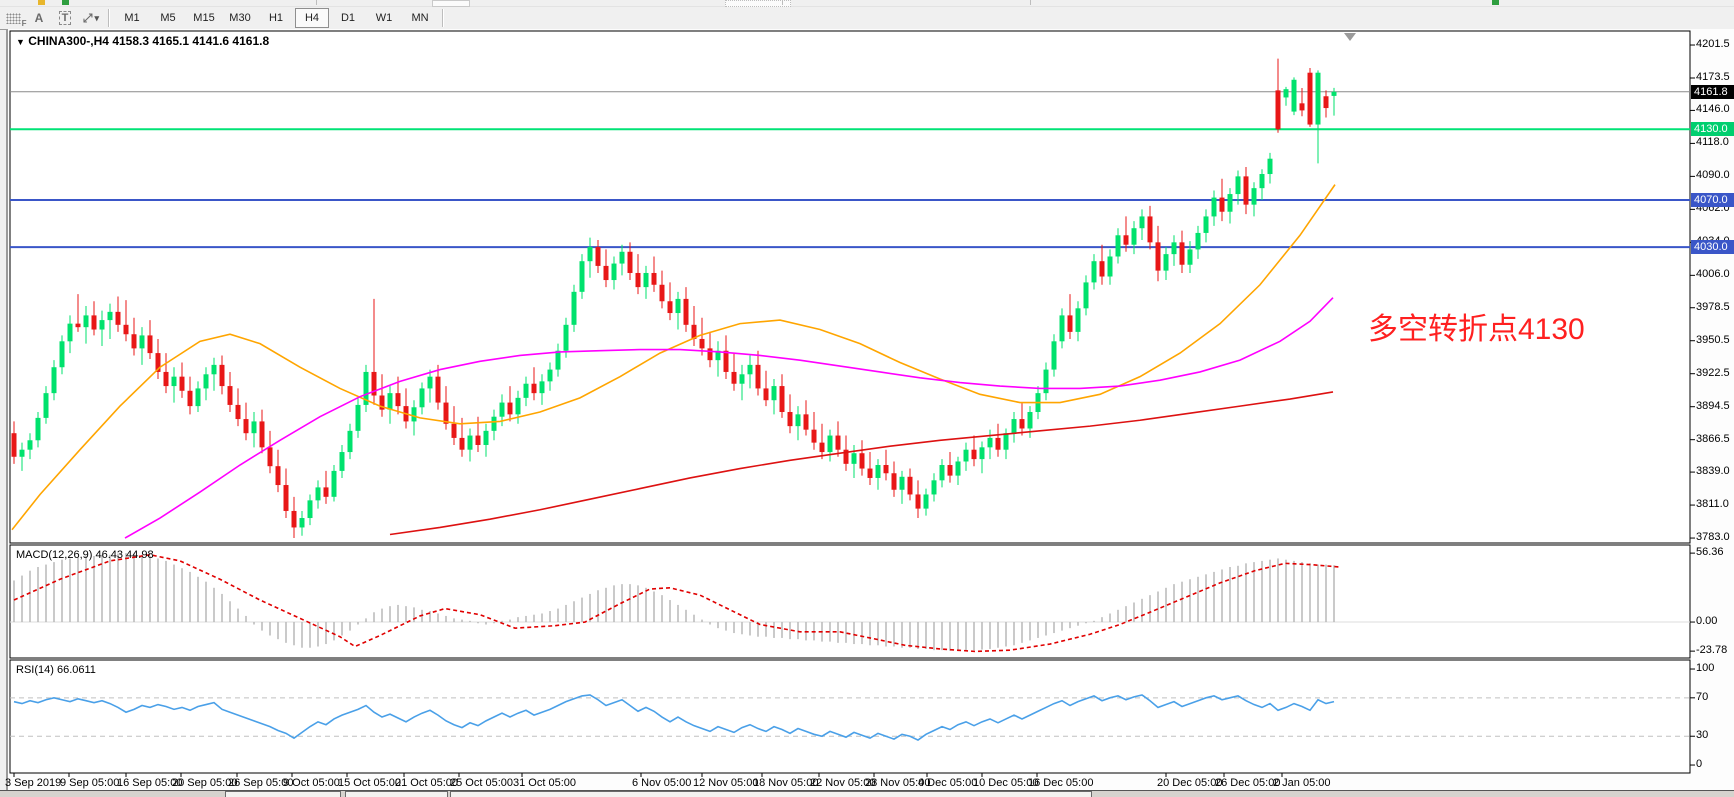 The height and width of the screenshot is (797, 1734). What do you see at coordinates (1713, 471) in the screenshot?
I see `price-axis-label: 3839.0` at bounding box center [1713, 471].